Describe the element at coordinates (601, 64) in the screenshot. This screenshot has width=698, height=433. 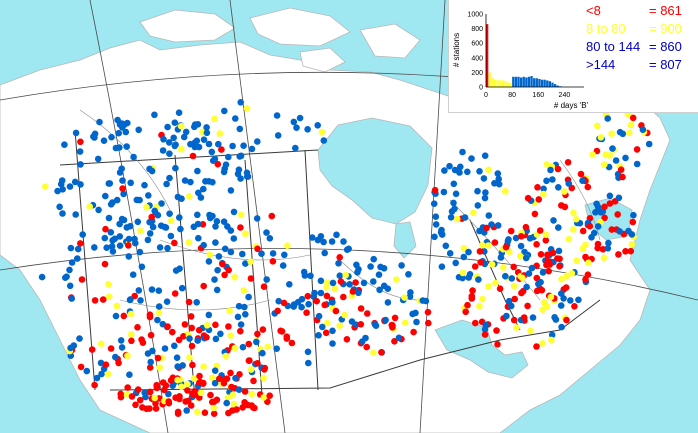
I see `legend-range-gt144: >144` at that location.